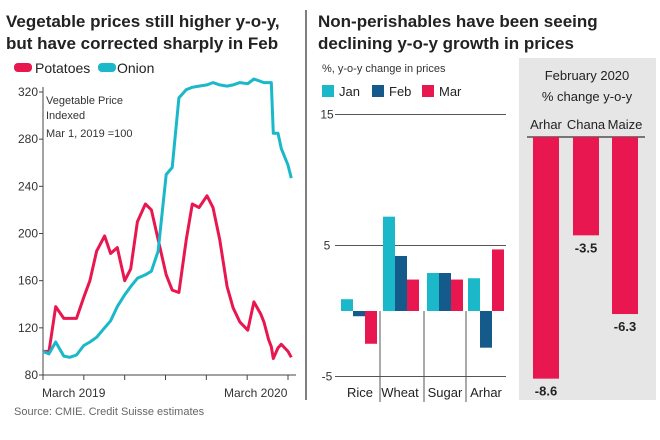 This screenshot has height=440, width=660. What do you see at coordinates (74, 393) in the screenshot?
I see `x-tick-label-start: March 2019` at bounding box center [74, 393].